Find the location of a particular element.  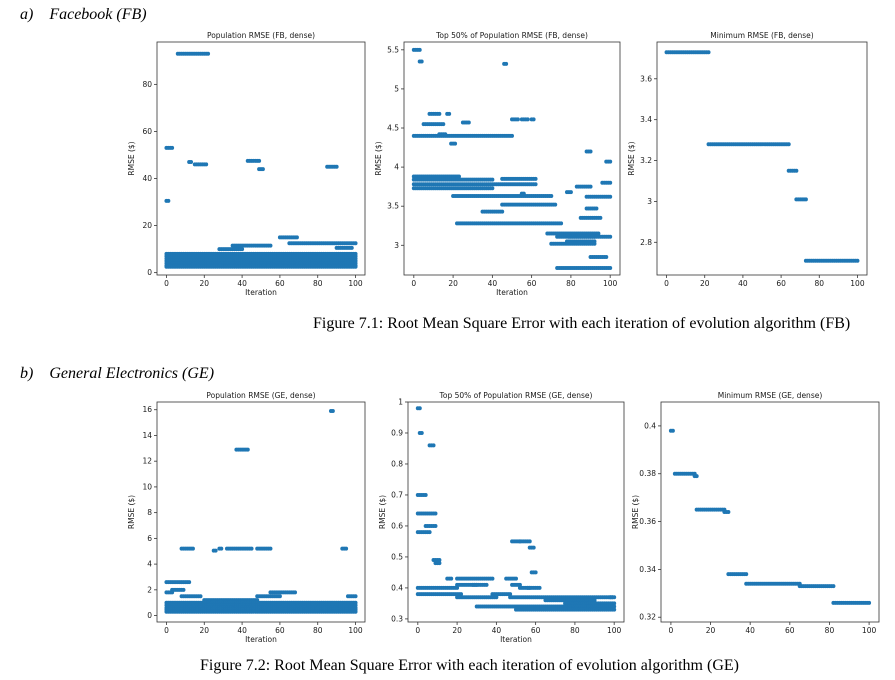

y-tick-label: 0.5 is located at coordinates (397, 556).